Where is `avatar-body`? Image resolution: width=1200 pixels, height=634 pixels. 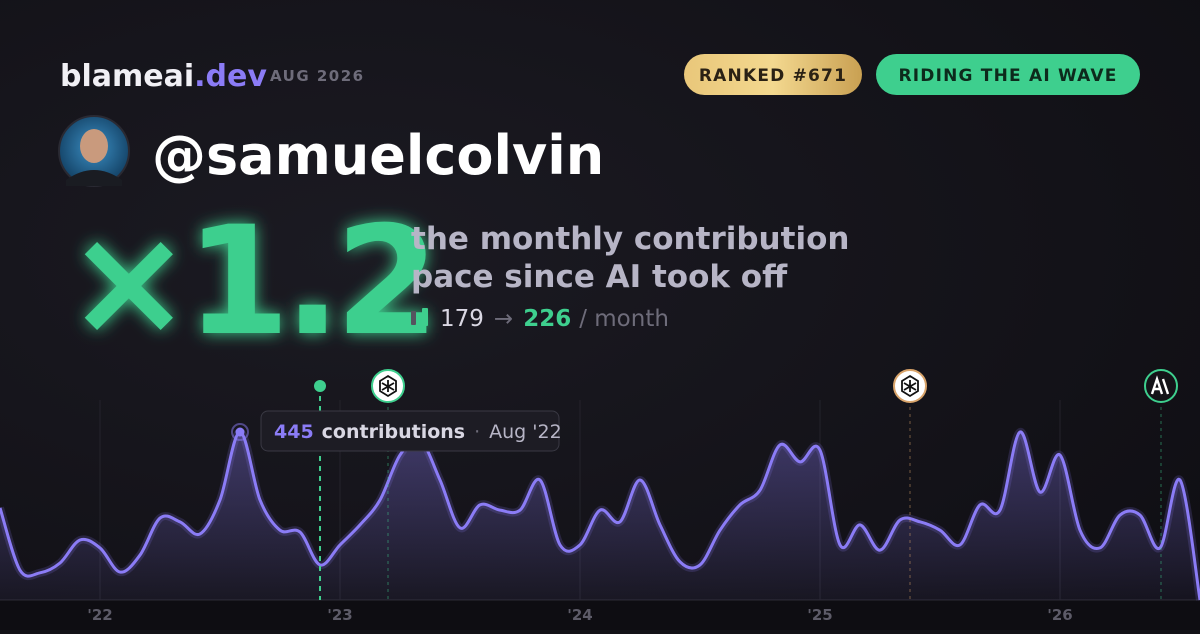
avatar-body is located at coordinates (94, 178).